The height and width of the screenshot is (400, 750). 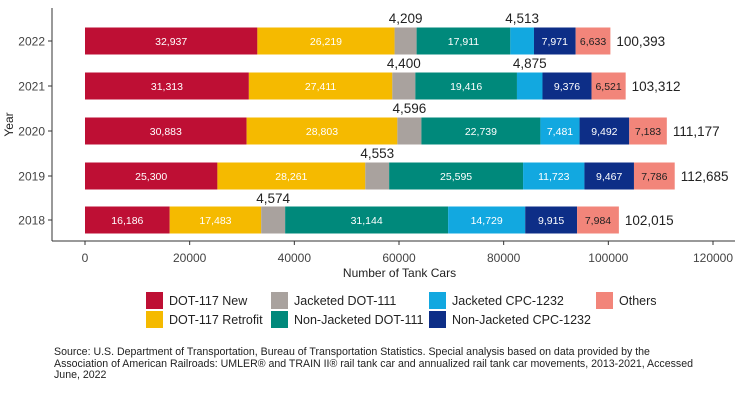 I want to click on legend-item-nonjacketed-cpc1232: Non-Jacketed CPC-1232, so click(x=510, y=319).